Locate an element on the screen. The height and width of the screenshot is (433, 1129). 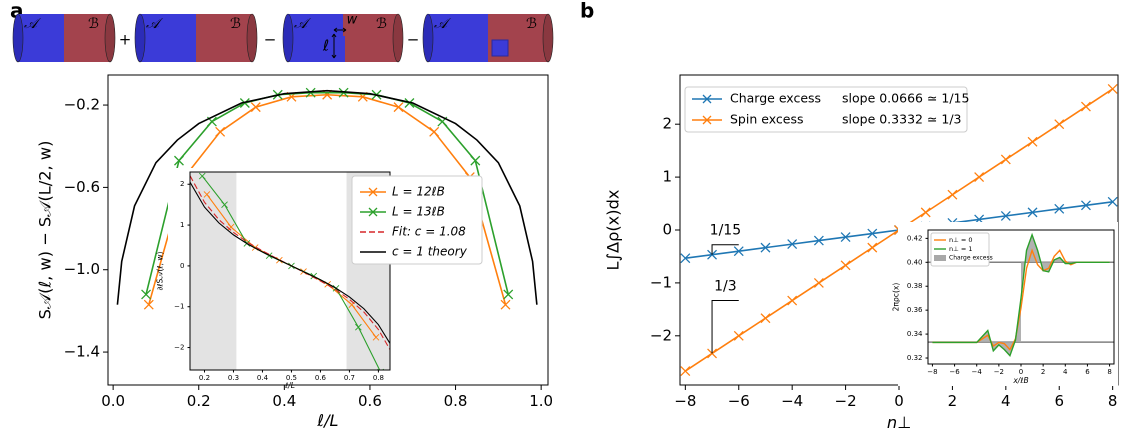
y-axis-label: 2πρc(x) is located at coordinates (896, 297).